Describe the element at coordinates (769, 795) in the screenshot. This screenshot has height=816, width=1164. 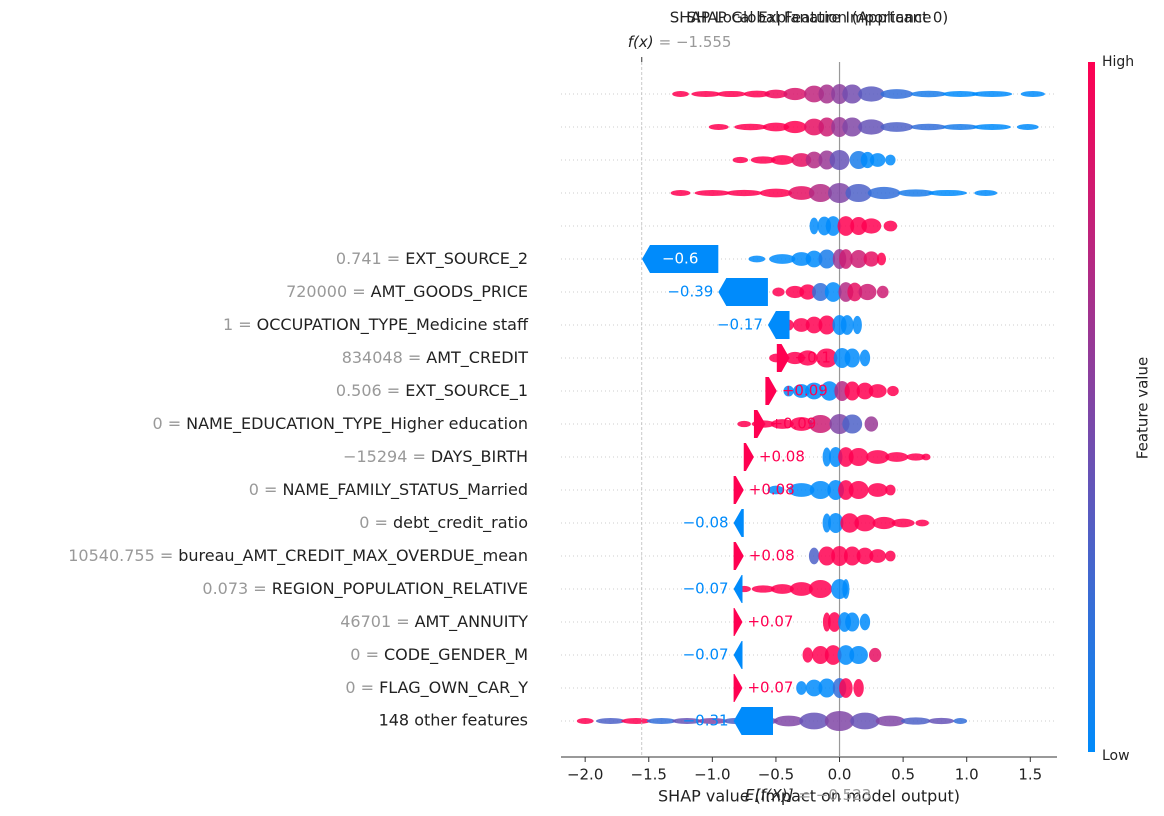
I see `base-name: E[f(X)]` at that location.